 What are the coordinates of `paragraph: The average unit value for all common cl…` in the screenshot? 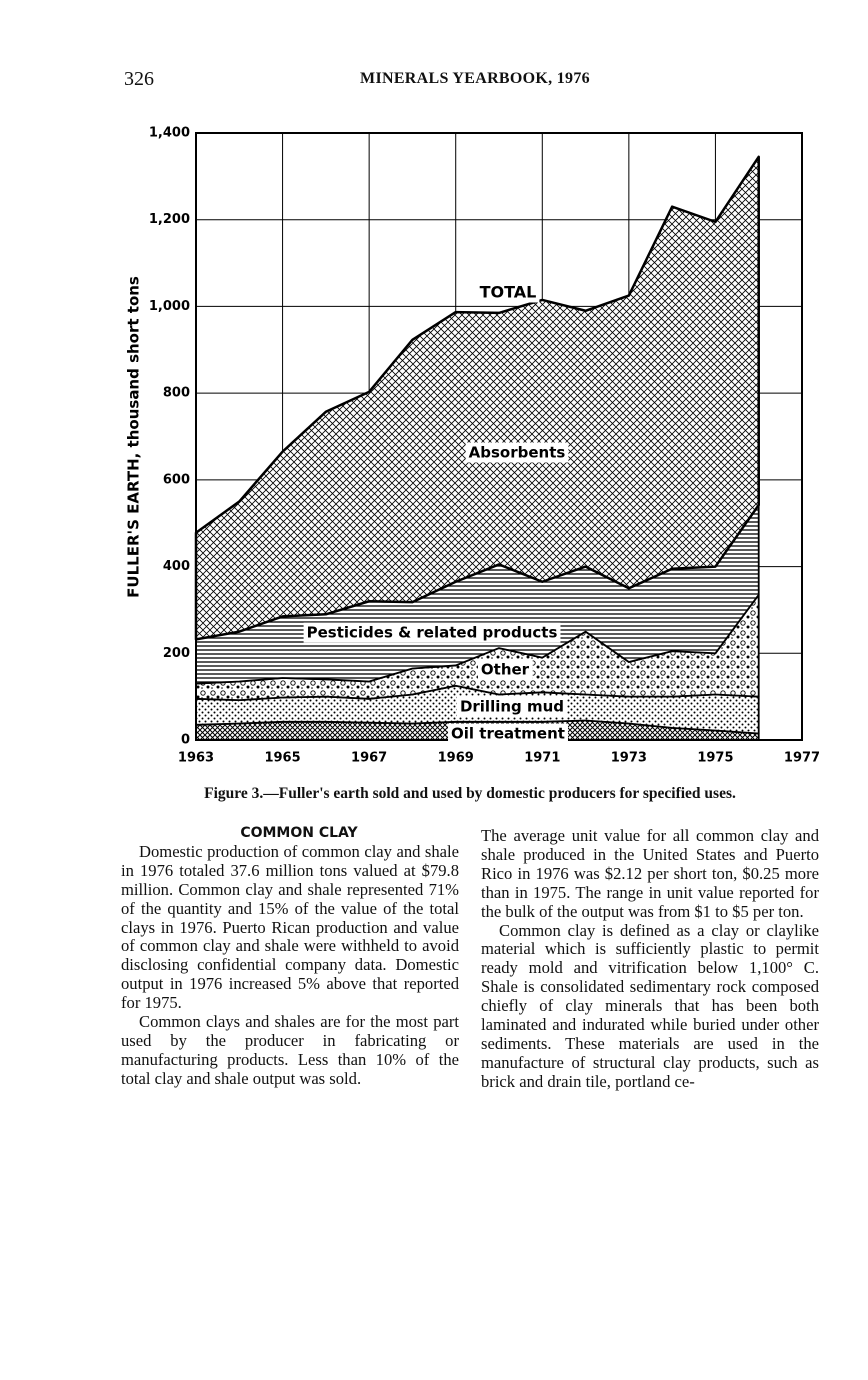 It's located at (650, 873).